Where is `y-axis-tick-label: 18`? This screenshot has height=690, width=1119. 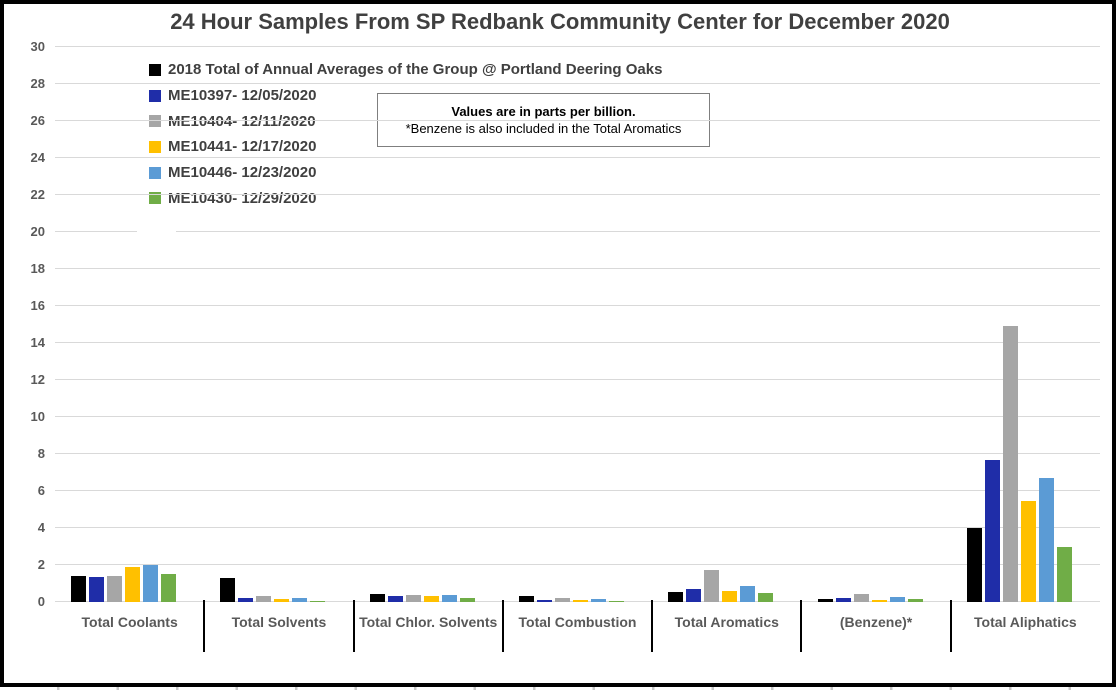
y-axis-tick-label: 18 is located at coordinates (37, 268).